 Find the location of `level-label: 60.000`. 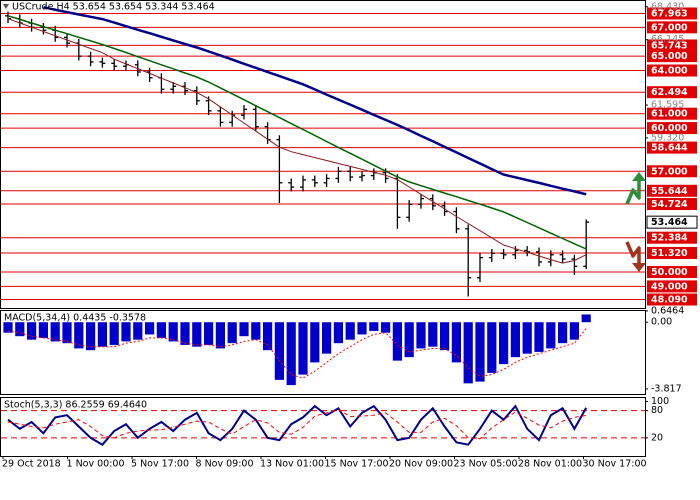

level-label: 60.000 is located at coordinates (669, 128).